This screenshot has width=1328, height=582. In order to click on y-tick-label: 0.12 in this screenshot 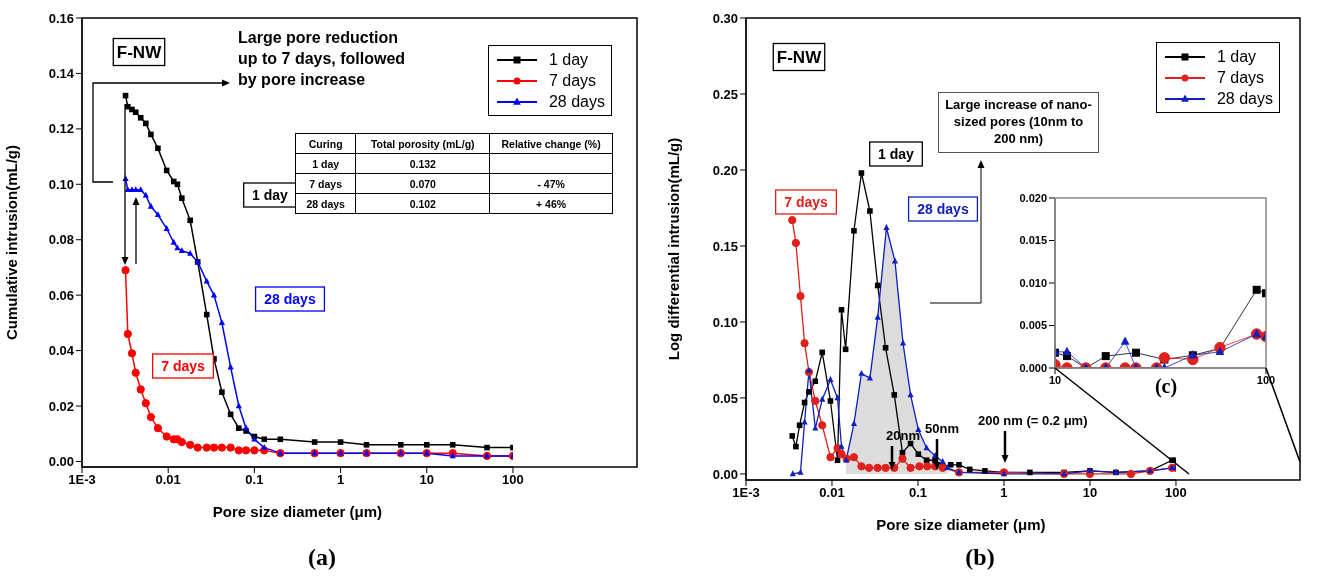, I will do `click(61, 129)`.